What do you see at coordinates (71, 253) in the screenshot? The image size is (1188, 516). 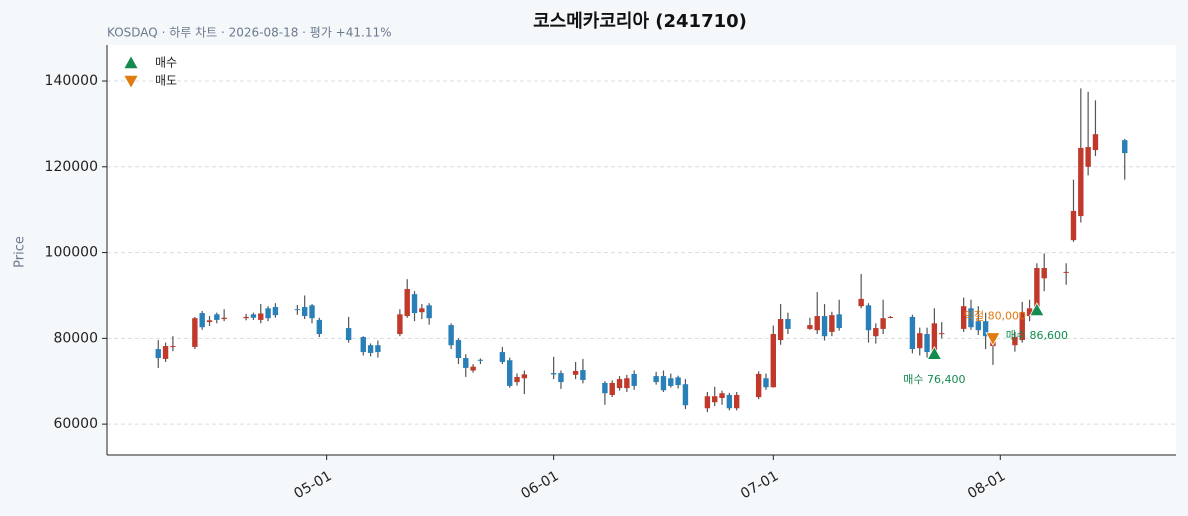 I see `y-tick-label: 100000` at bounding box center [71, 253].